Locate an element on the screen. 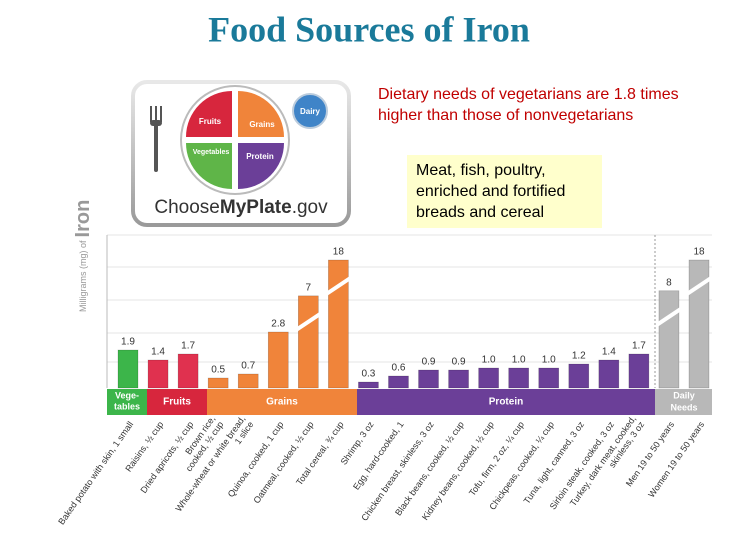 Image resolution: width=738 pixels, height=546 pixels. x-tick-label: Oatmeal, cooked, ½ cup is located at coordinates (284, 463).